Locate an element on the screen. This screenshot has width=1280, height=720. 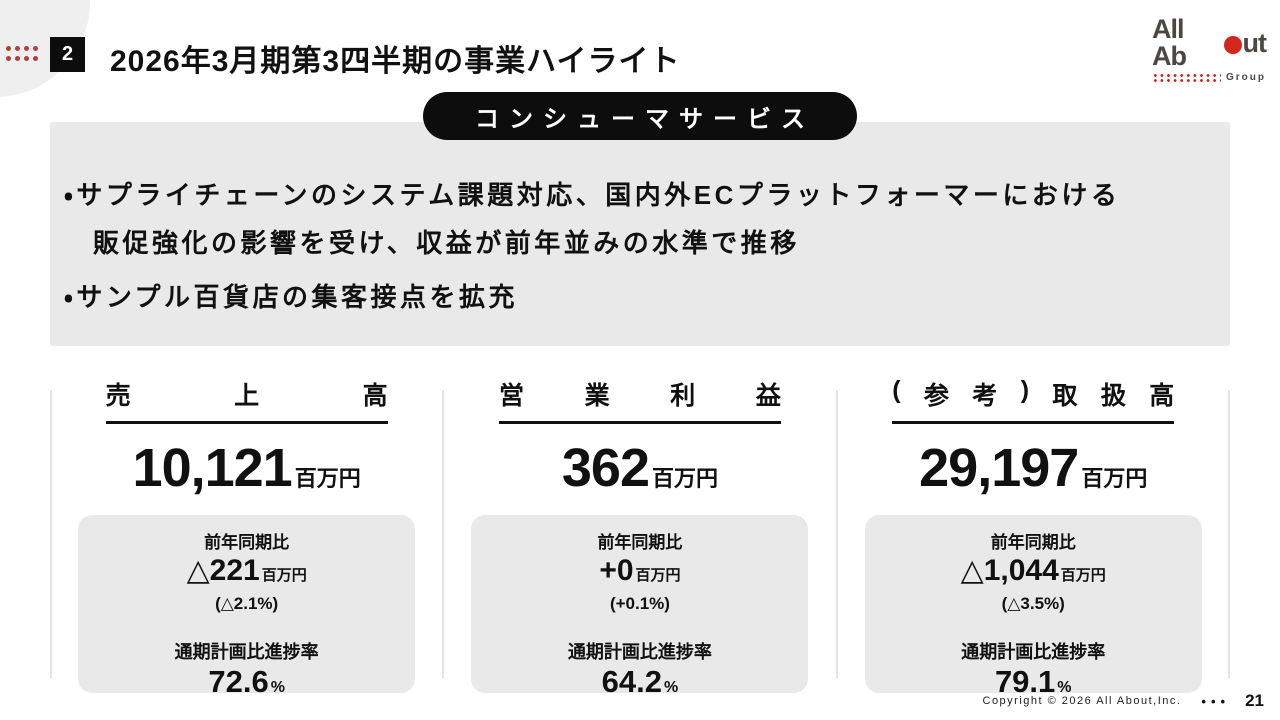
logo-dots-icon is located at coordinates (1186, 77).